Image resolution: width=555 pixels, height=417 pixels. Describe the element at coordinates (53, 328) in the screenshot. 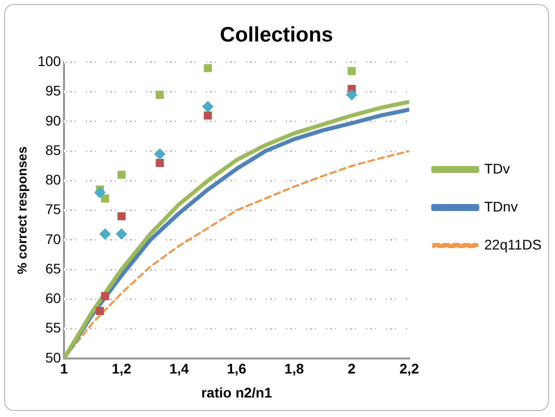

I see `y-tick-label: 55` at that location.